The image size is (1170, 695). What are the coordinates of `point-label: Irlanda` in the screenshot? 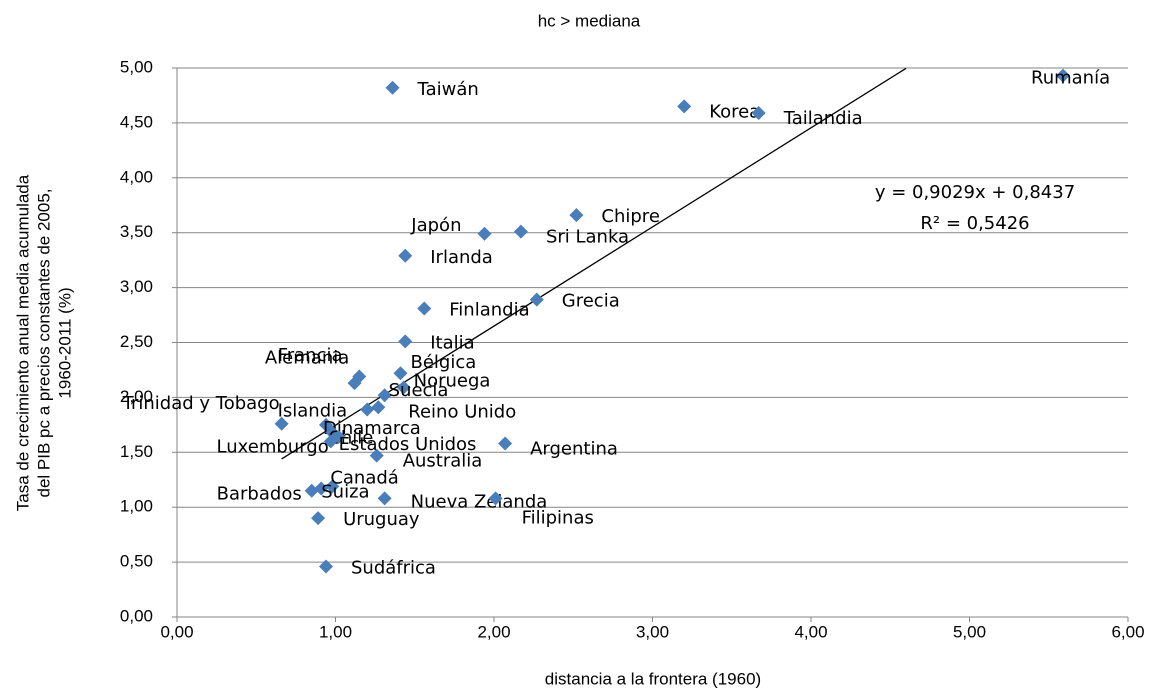 It's located at (461, 257).